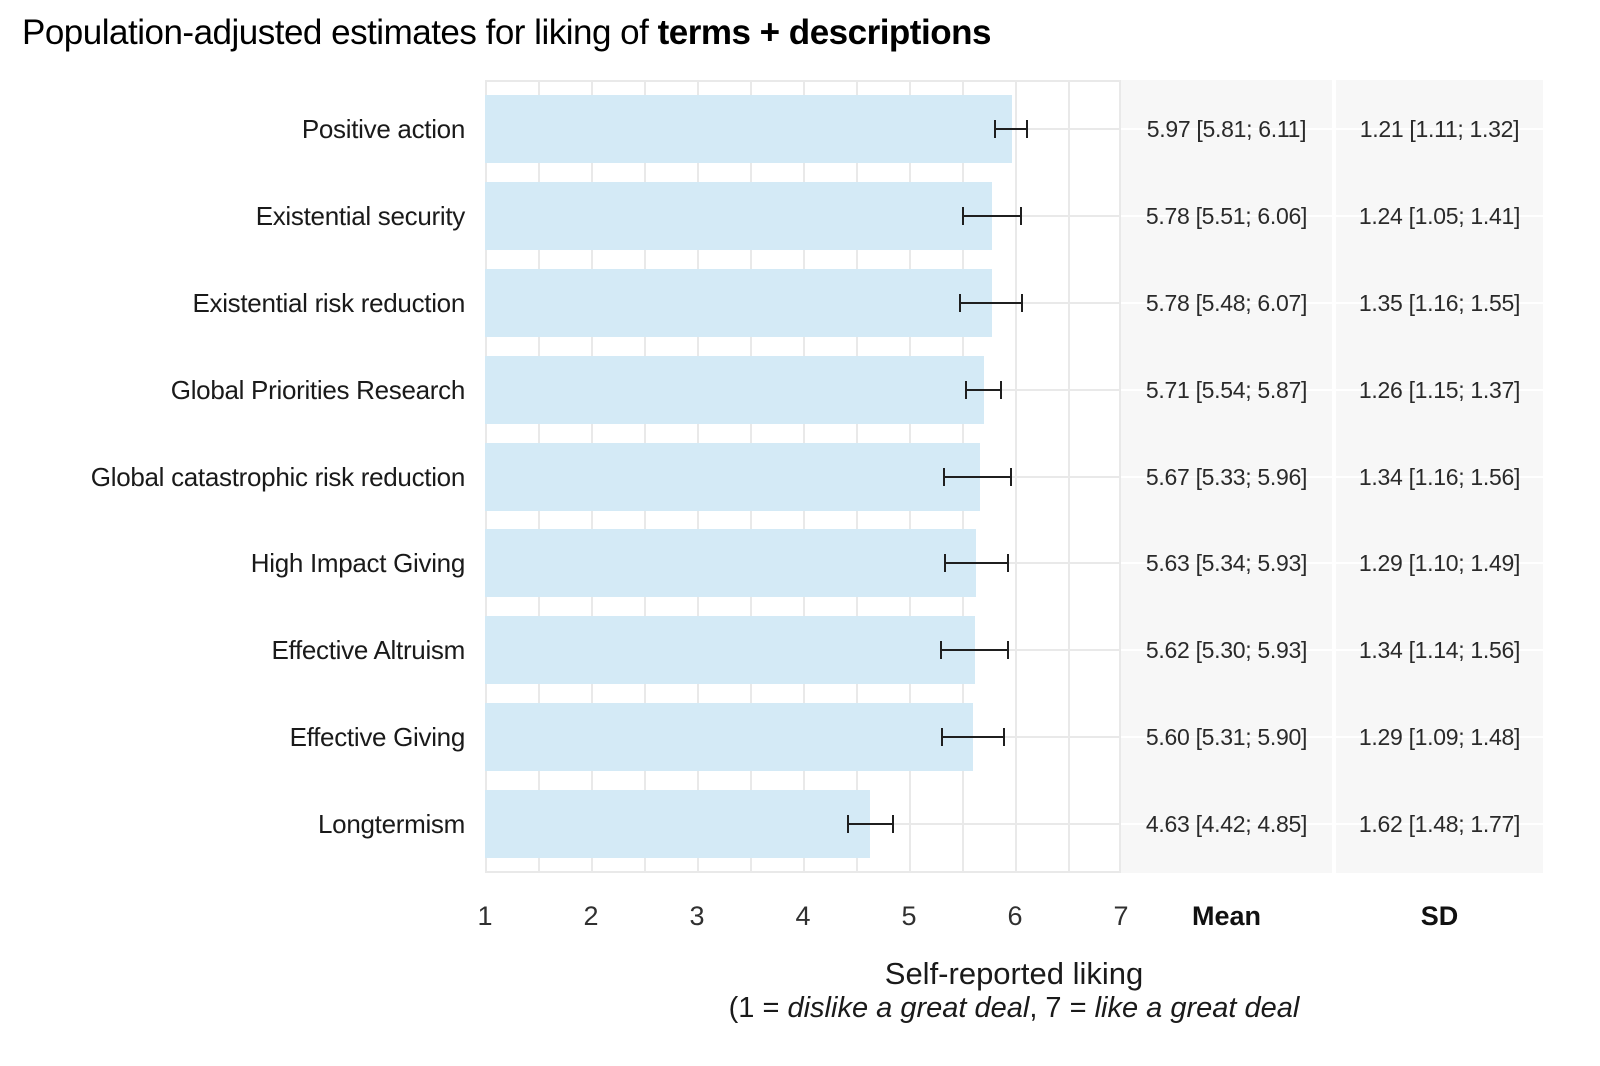 This screenshot has height=1066, width=1600. Describe the element at coordinates (1197, 1008) in the screenshot. I see `subtitle-part-italic: like a great deal` at that location.